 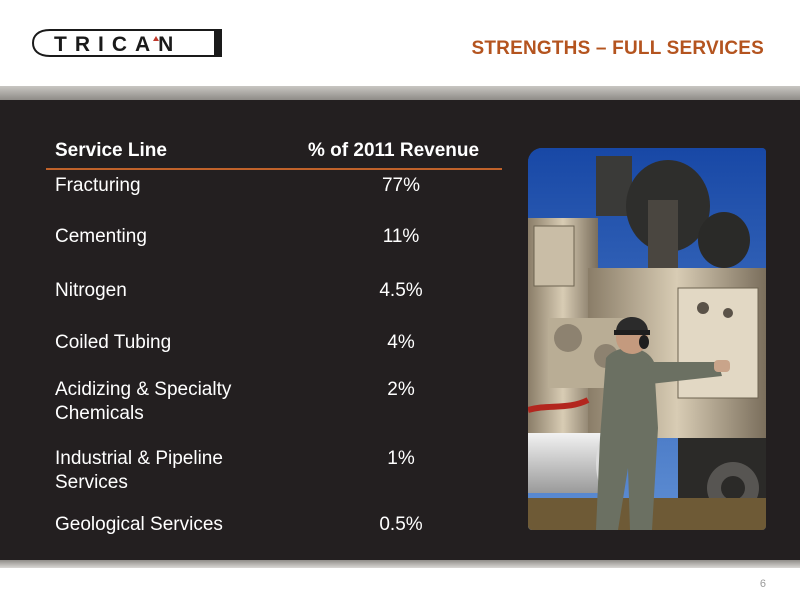 What do you see at coordinates (617, 48) in the screenshot?
I see `slide-title: STRENGTHS – FULL SERVICES` at bounding box center [617, 48].